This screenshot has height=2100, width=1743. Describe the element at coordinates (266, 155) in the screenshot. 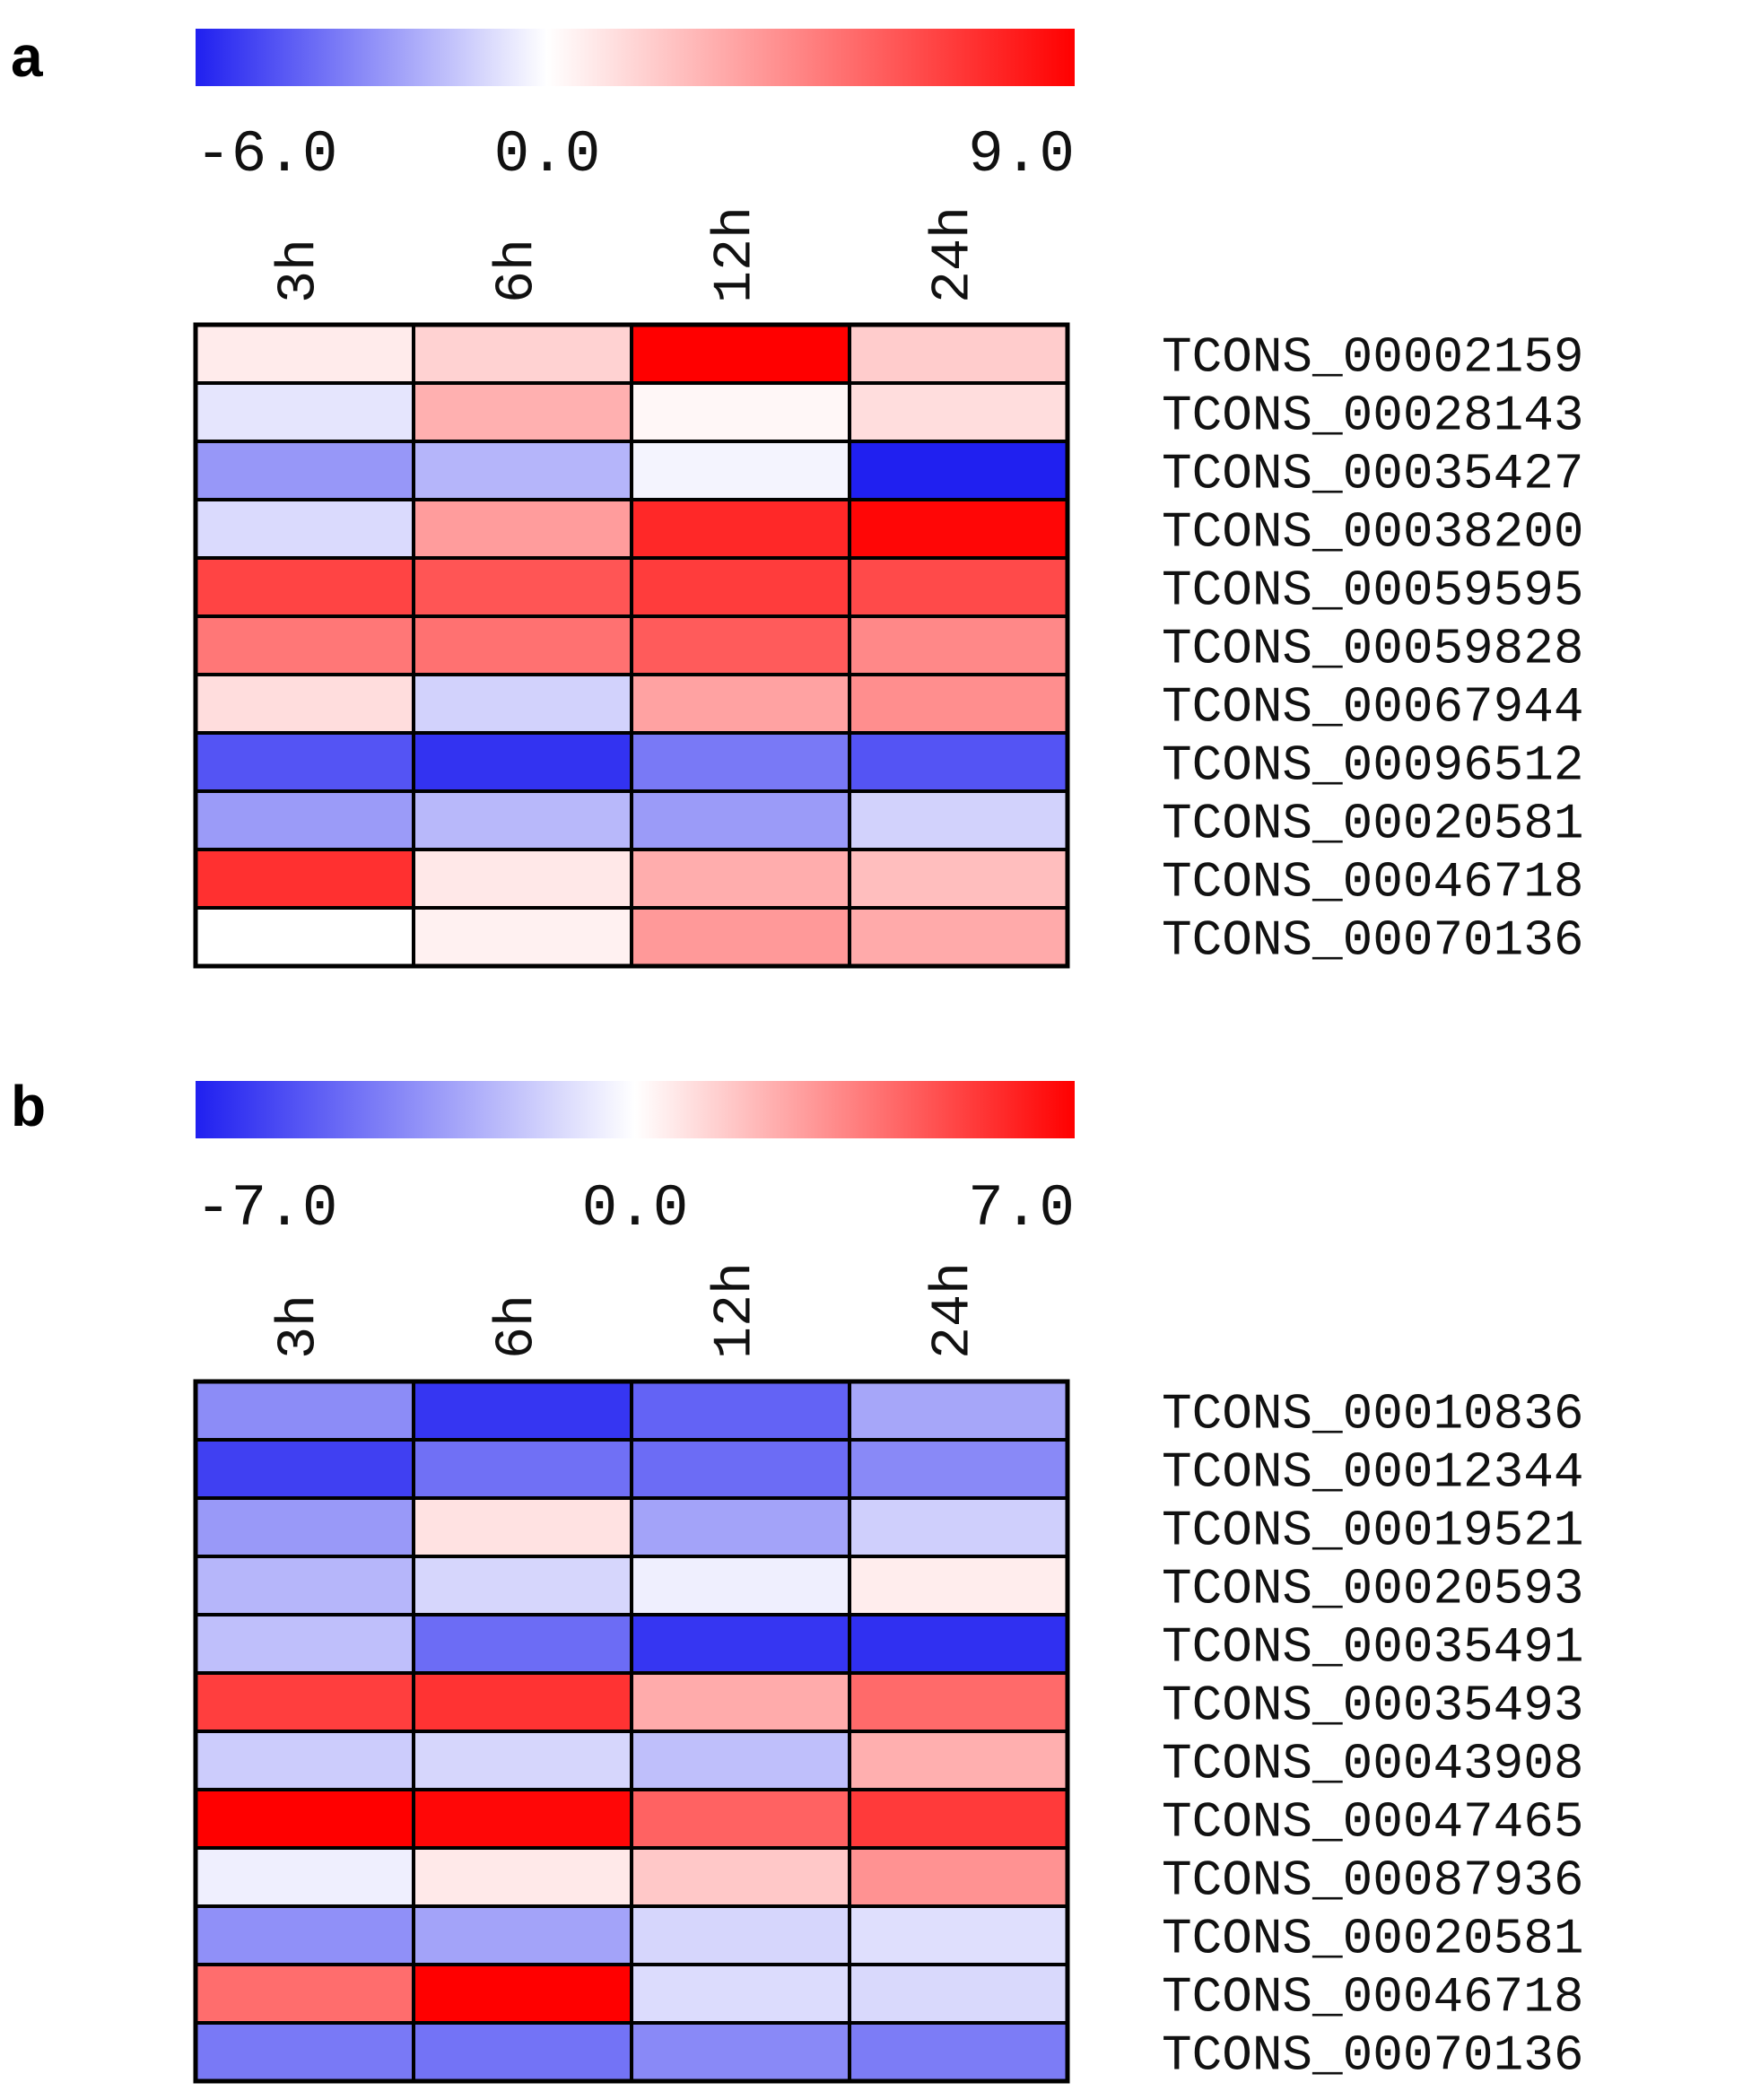

I see `colorbar-tick-label: -6.0` at that location.